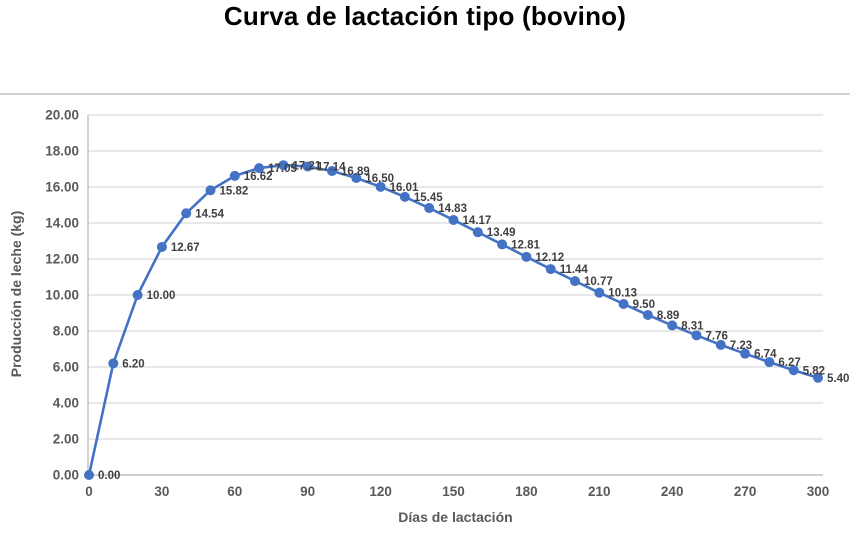 This screenshot has width=850, height=553. What do you see at coordinates (598, 282) in the screenshot?
I see `data-point-label: 10.77` at bounding box center [598, 282].